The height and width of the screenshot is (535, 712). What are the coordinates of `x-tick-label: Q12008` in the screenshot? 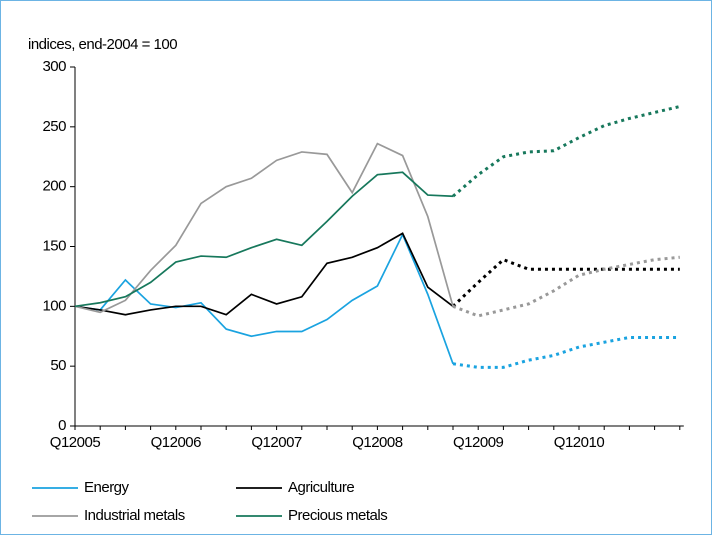 It's located at (377, 442).